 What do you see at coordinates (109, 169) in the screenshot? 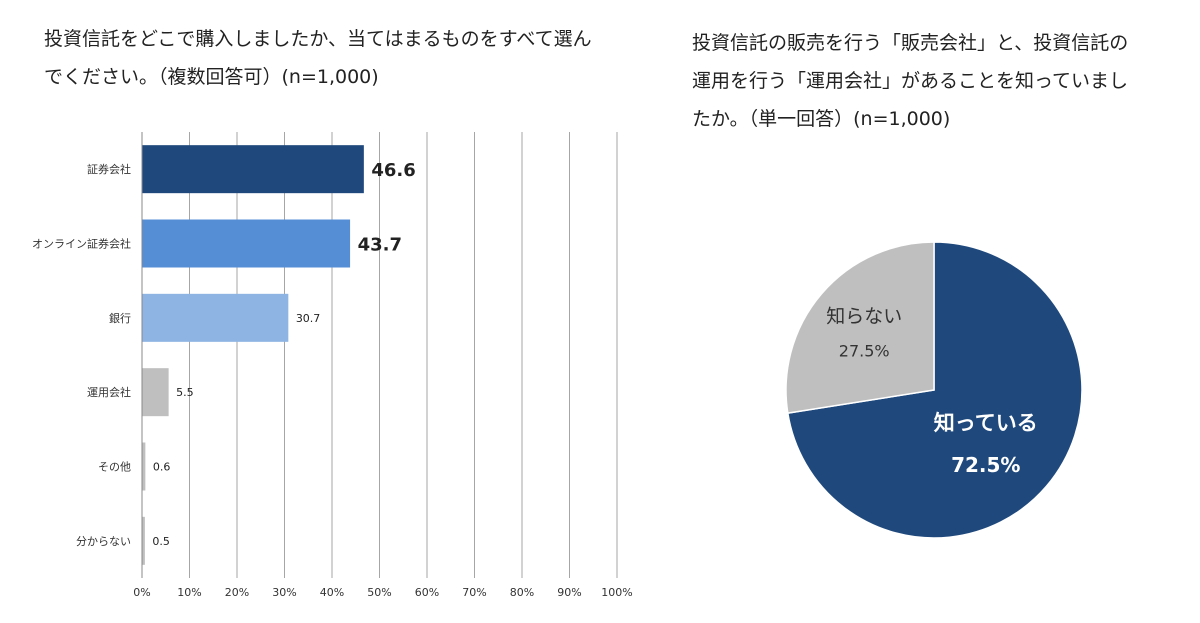
I see `category-label: 証券会社` at bounding box center [109, 169].